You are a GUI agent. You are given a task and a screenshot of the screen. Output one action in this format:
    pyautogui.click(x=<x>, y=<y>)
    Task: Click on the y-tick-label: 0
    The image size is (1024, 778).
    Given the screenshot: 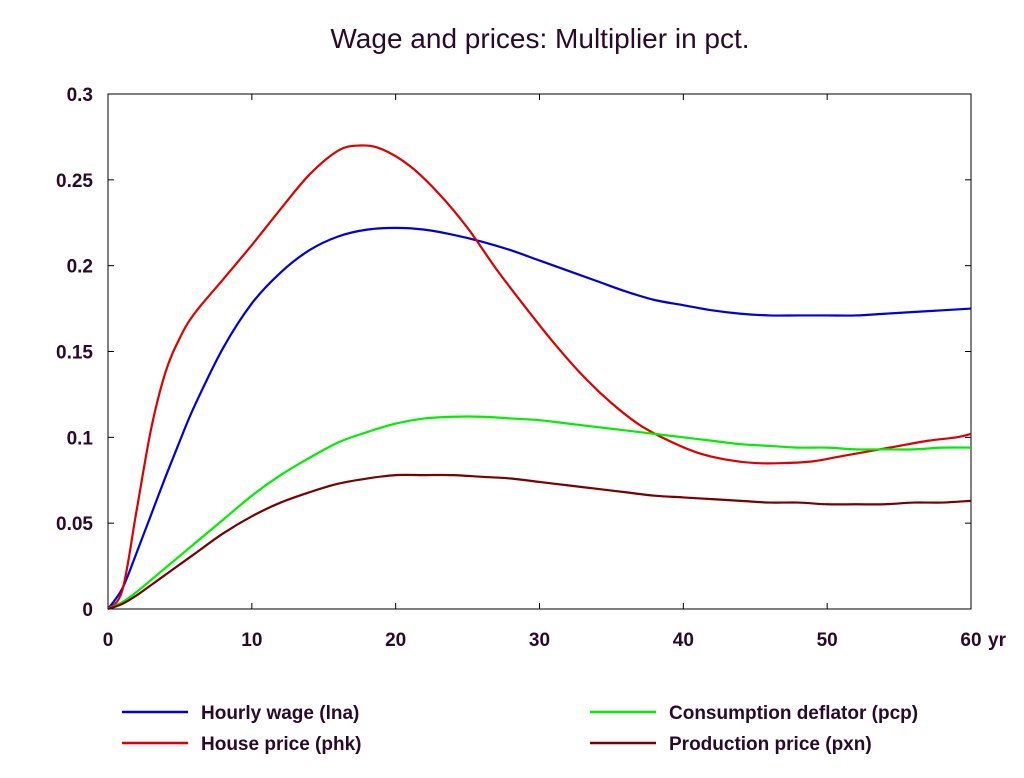 What is the action you would take?
    pyautogui.click(x=87, y=610)
    